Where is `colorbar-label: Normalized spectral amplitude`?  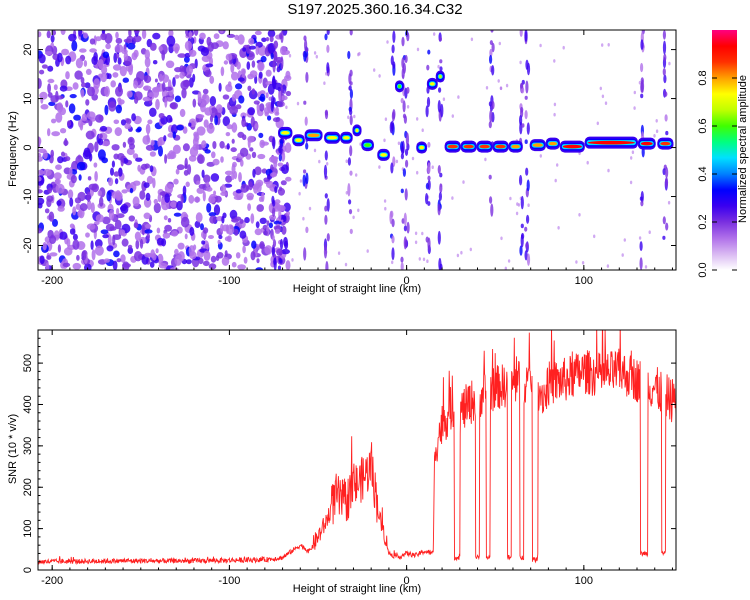 colorbar-label: Normalized spectral amplitude is located at coordinates (743, 149).